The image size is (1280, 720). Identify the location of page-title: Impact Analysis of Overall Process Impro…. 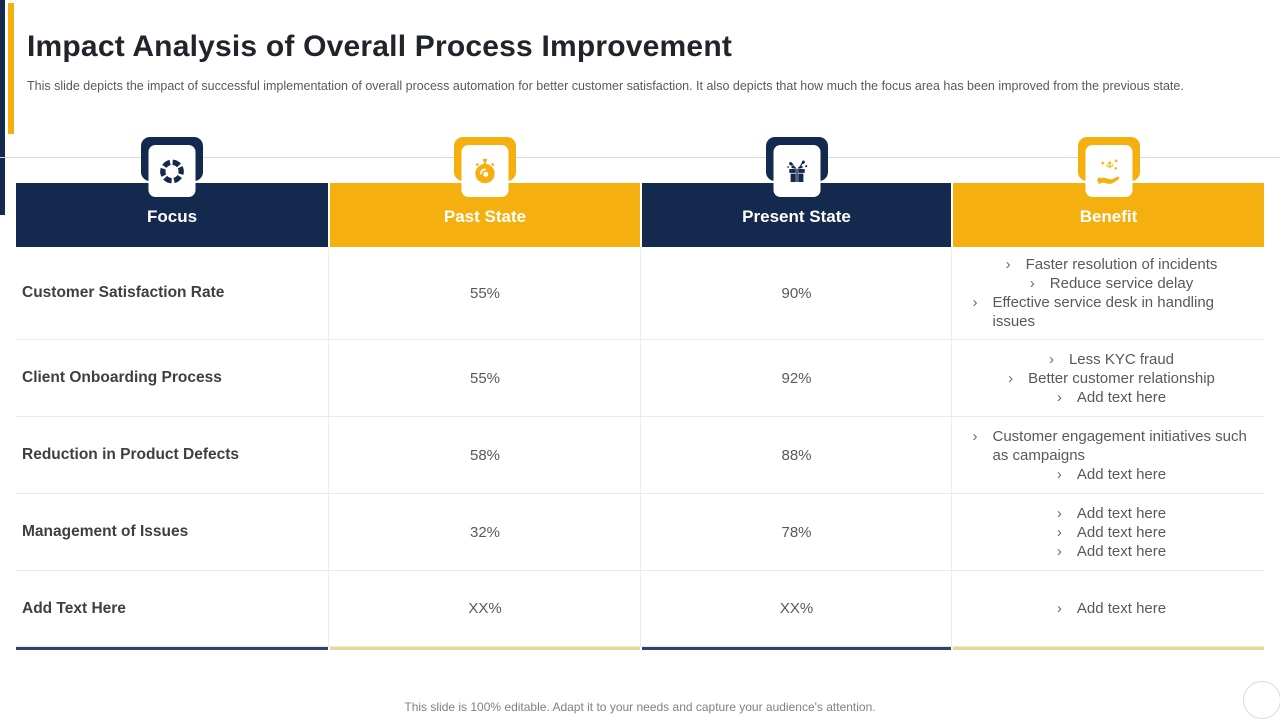
(380, 46).